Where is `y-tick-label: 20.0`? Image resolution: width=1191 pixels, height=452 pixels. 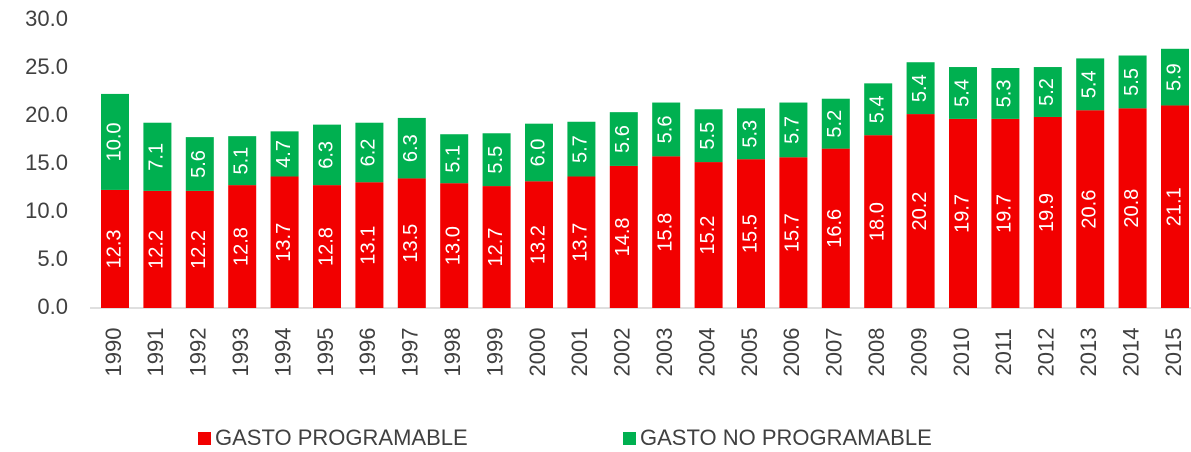
y-tick-label: 20.0 is located at coordinates (46, 114).